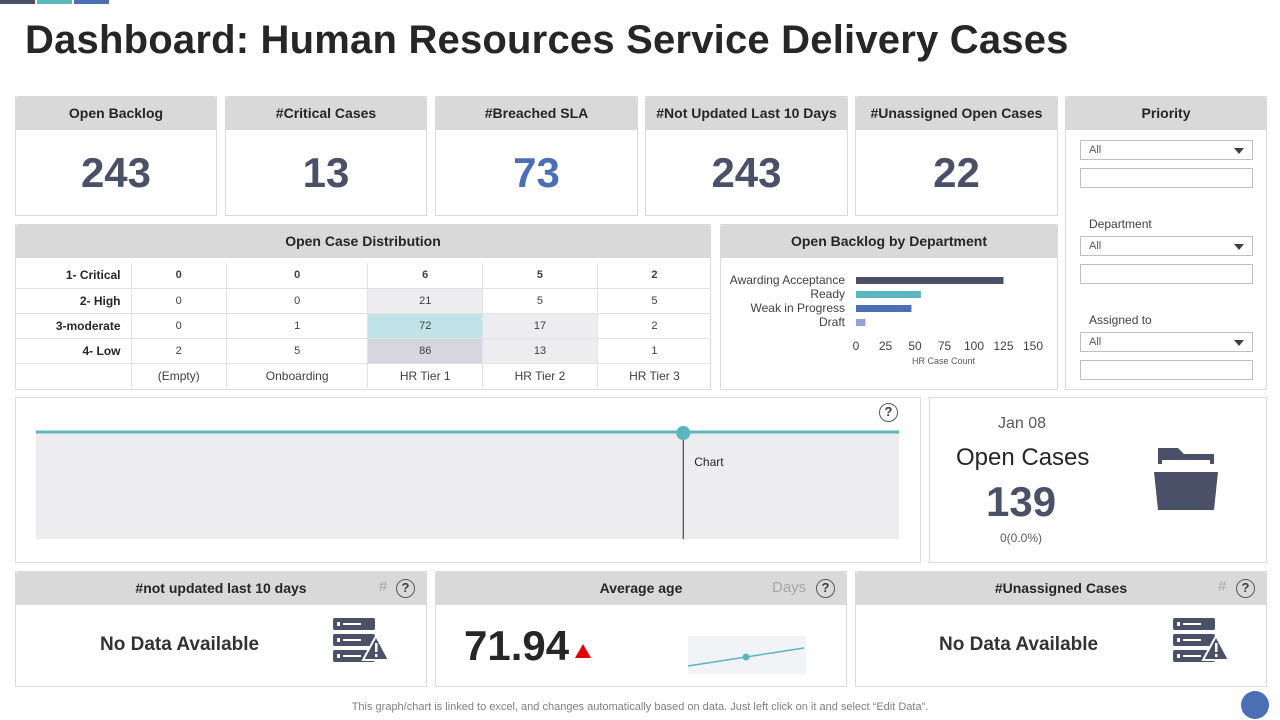 This screenshot has width=1280, height=720. Describe the element at coordinates (1166, 274) in the screenshot. I see `department-search-input` at that location.